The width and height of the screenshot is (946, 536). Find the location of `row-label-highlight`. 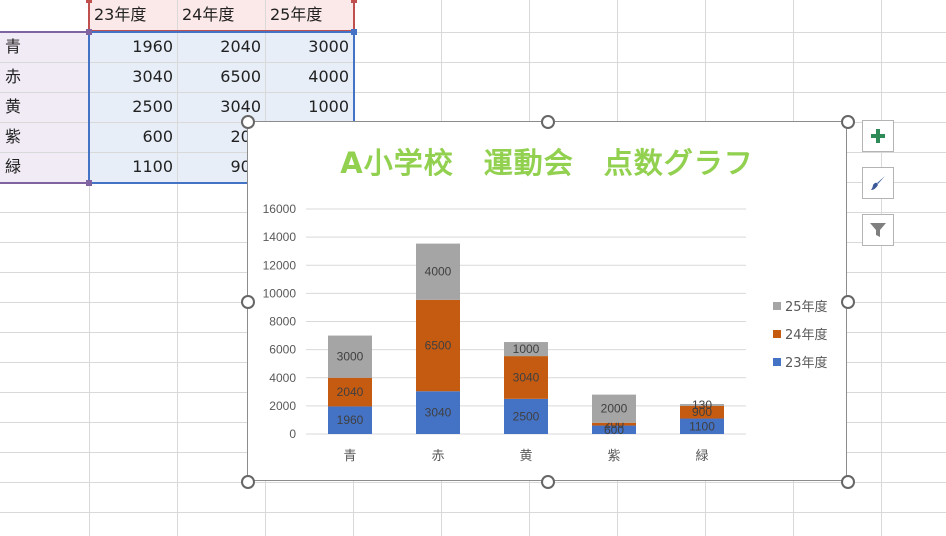

row-label-highlight is located at coordinates (44, 107).